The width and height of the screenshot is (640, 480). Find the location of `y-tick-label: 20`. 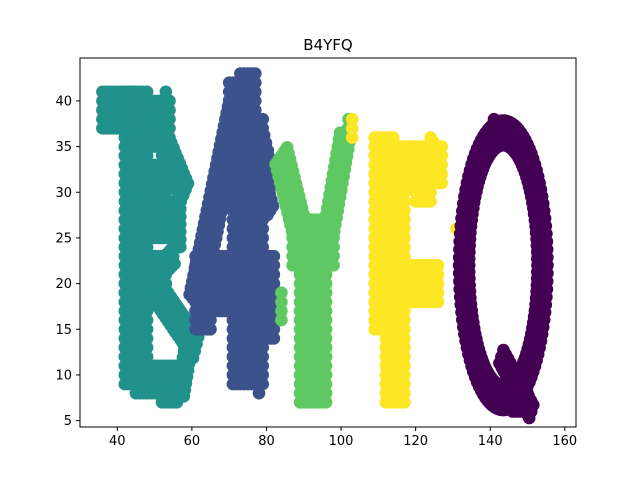

y-tick-label: 20 is located at coordinates (63, 284).